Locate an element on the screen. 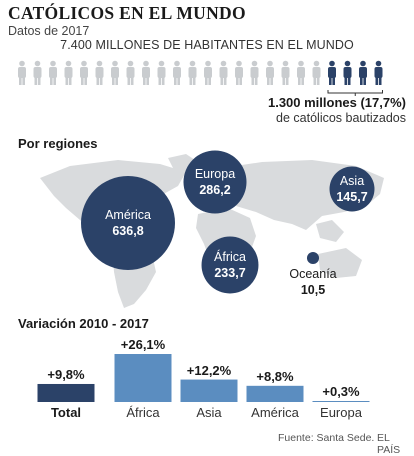 This screenshot has height=456, width=414. catholic-count: 1.300 millones (17,7%) is located at coordinates (336, 102).